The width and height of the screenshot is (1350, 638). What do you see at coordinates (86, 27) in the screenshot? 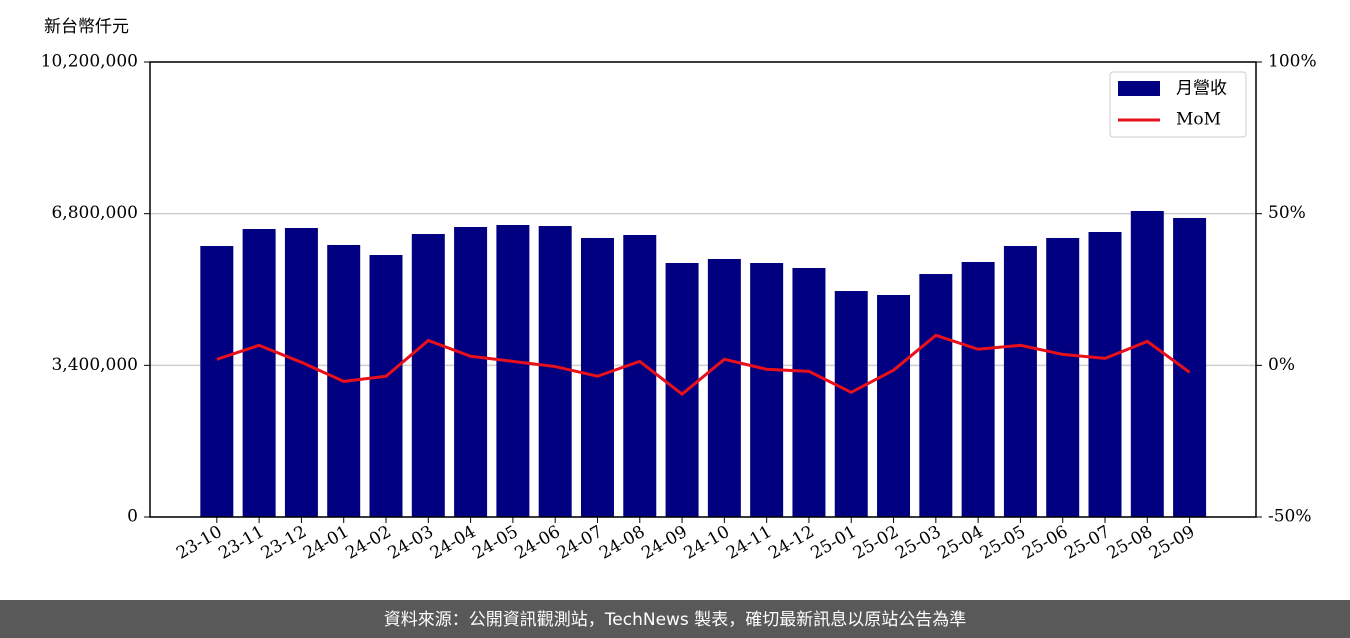
I see `y-axis-label: 新台幣仟元` at bounding box center [86, 27].